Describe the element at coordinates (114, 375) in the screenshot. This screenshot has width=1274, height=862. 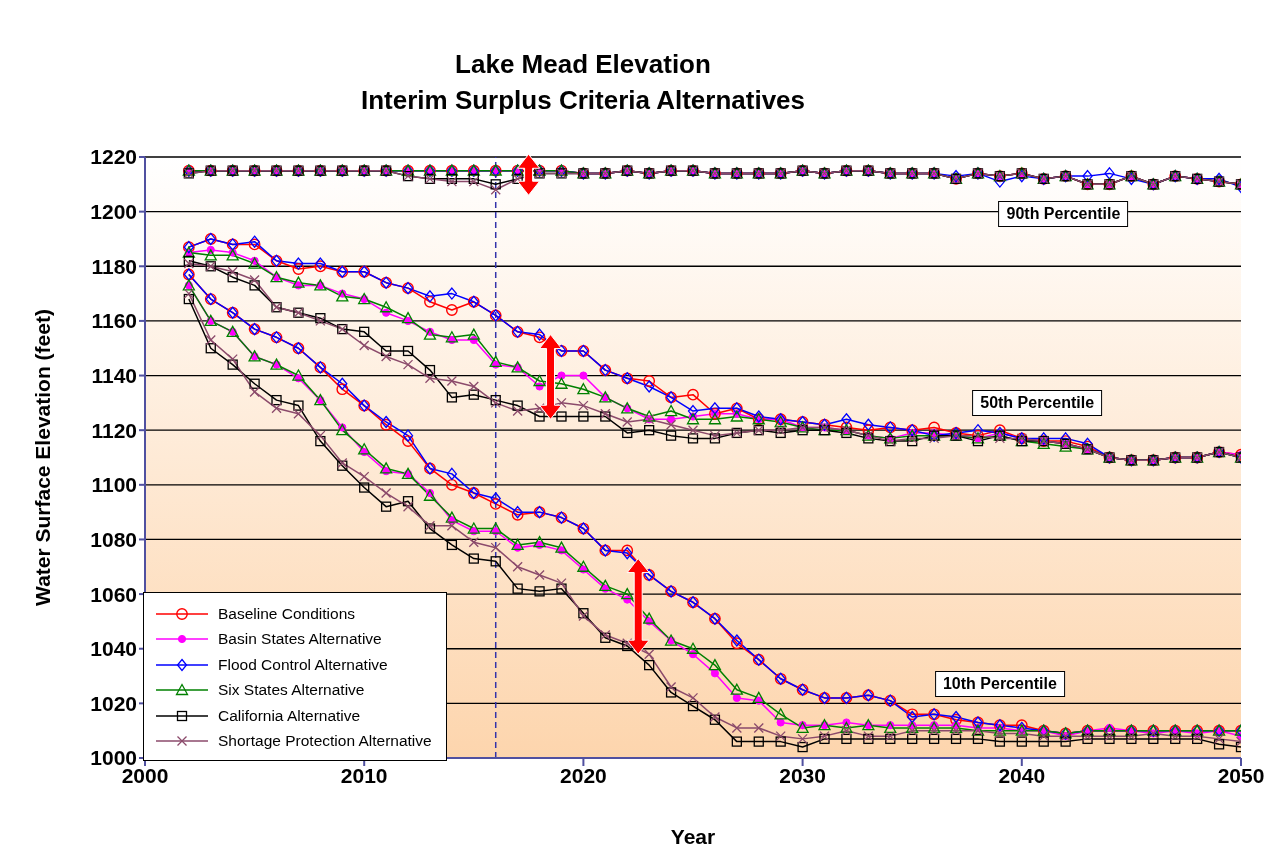
I see `y-tick-label: 1140` at that location.